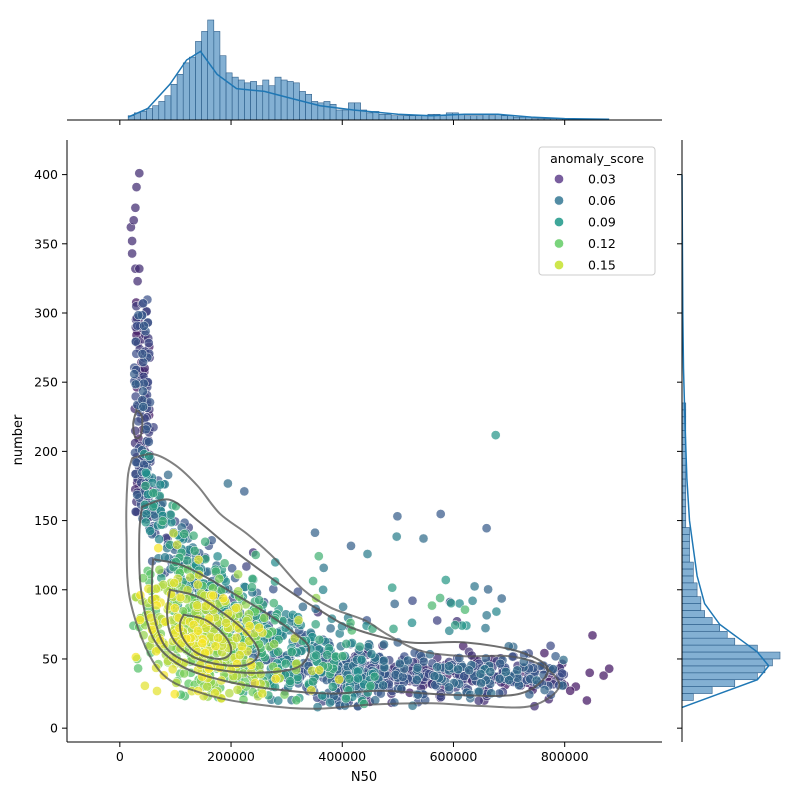 Image resolution: width=800 pixels, height=800 pixels. Describe the element at coordinates (342, 756) in the screenshot. I see `x-tick-label: 400000` at that location.